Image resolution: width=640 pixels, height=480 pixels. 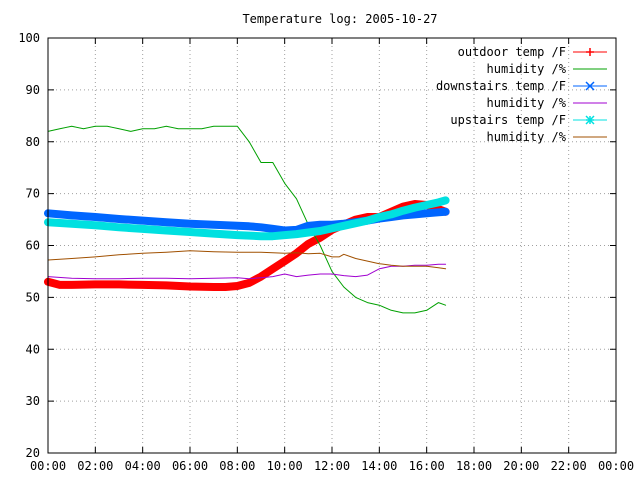 What do you see at coordinates (474, 466) in the screenshot?
I see `x-tick-label: 18:00` at bounding box center [474, 466].